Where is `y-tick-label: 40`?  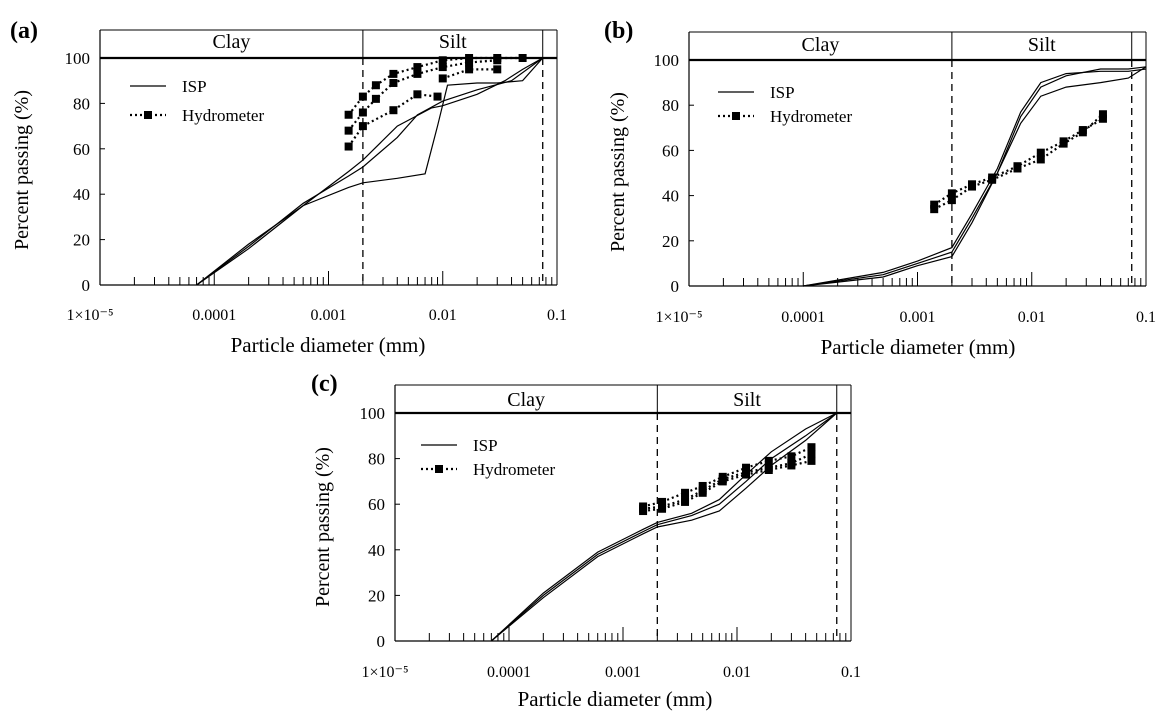 y-tick-label: 40 is located at coordinates (376, 550).